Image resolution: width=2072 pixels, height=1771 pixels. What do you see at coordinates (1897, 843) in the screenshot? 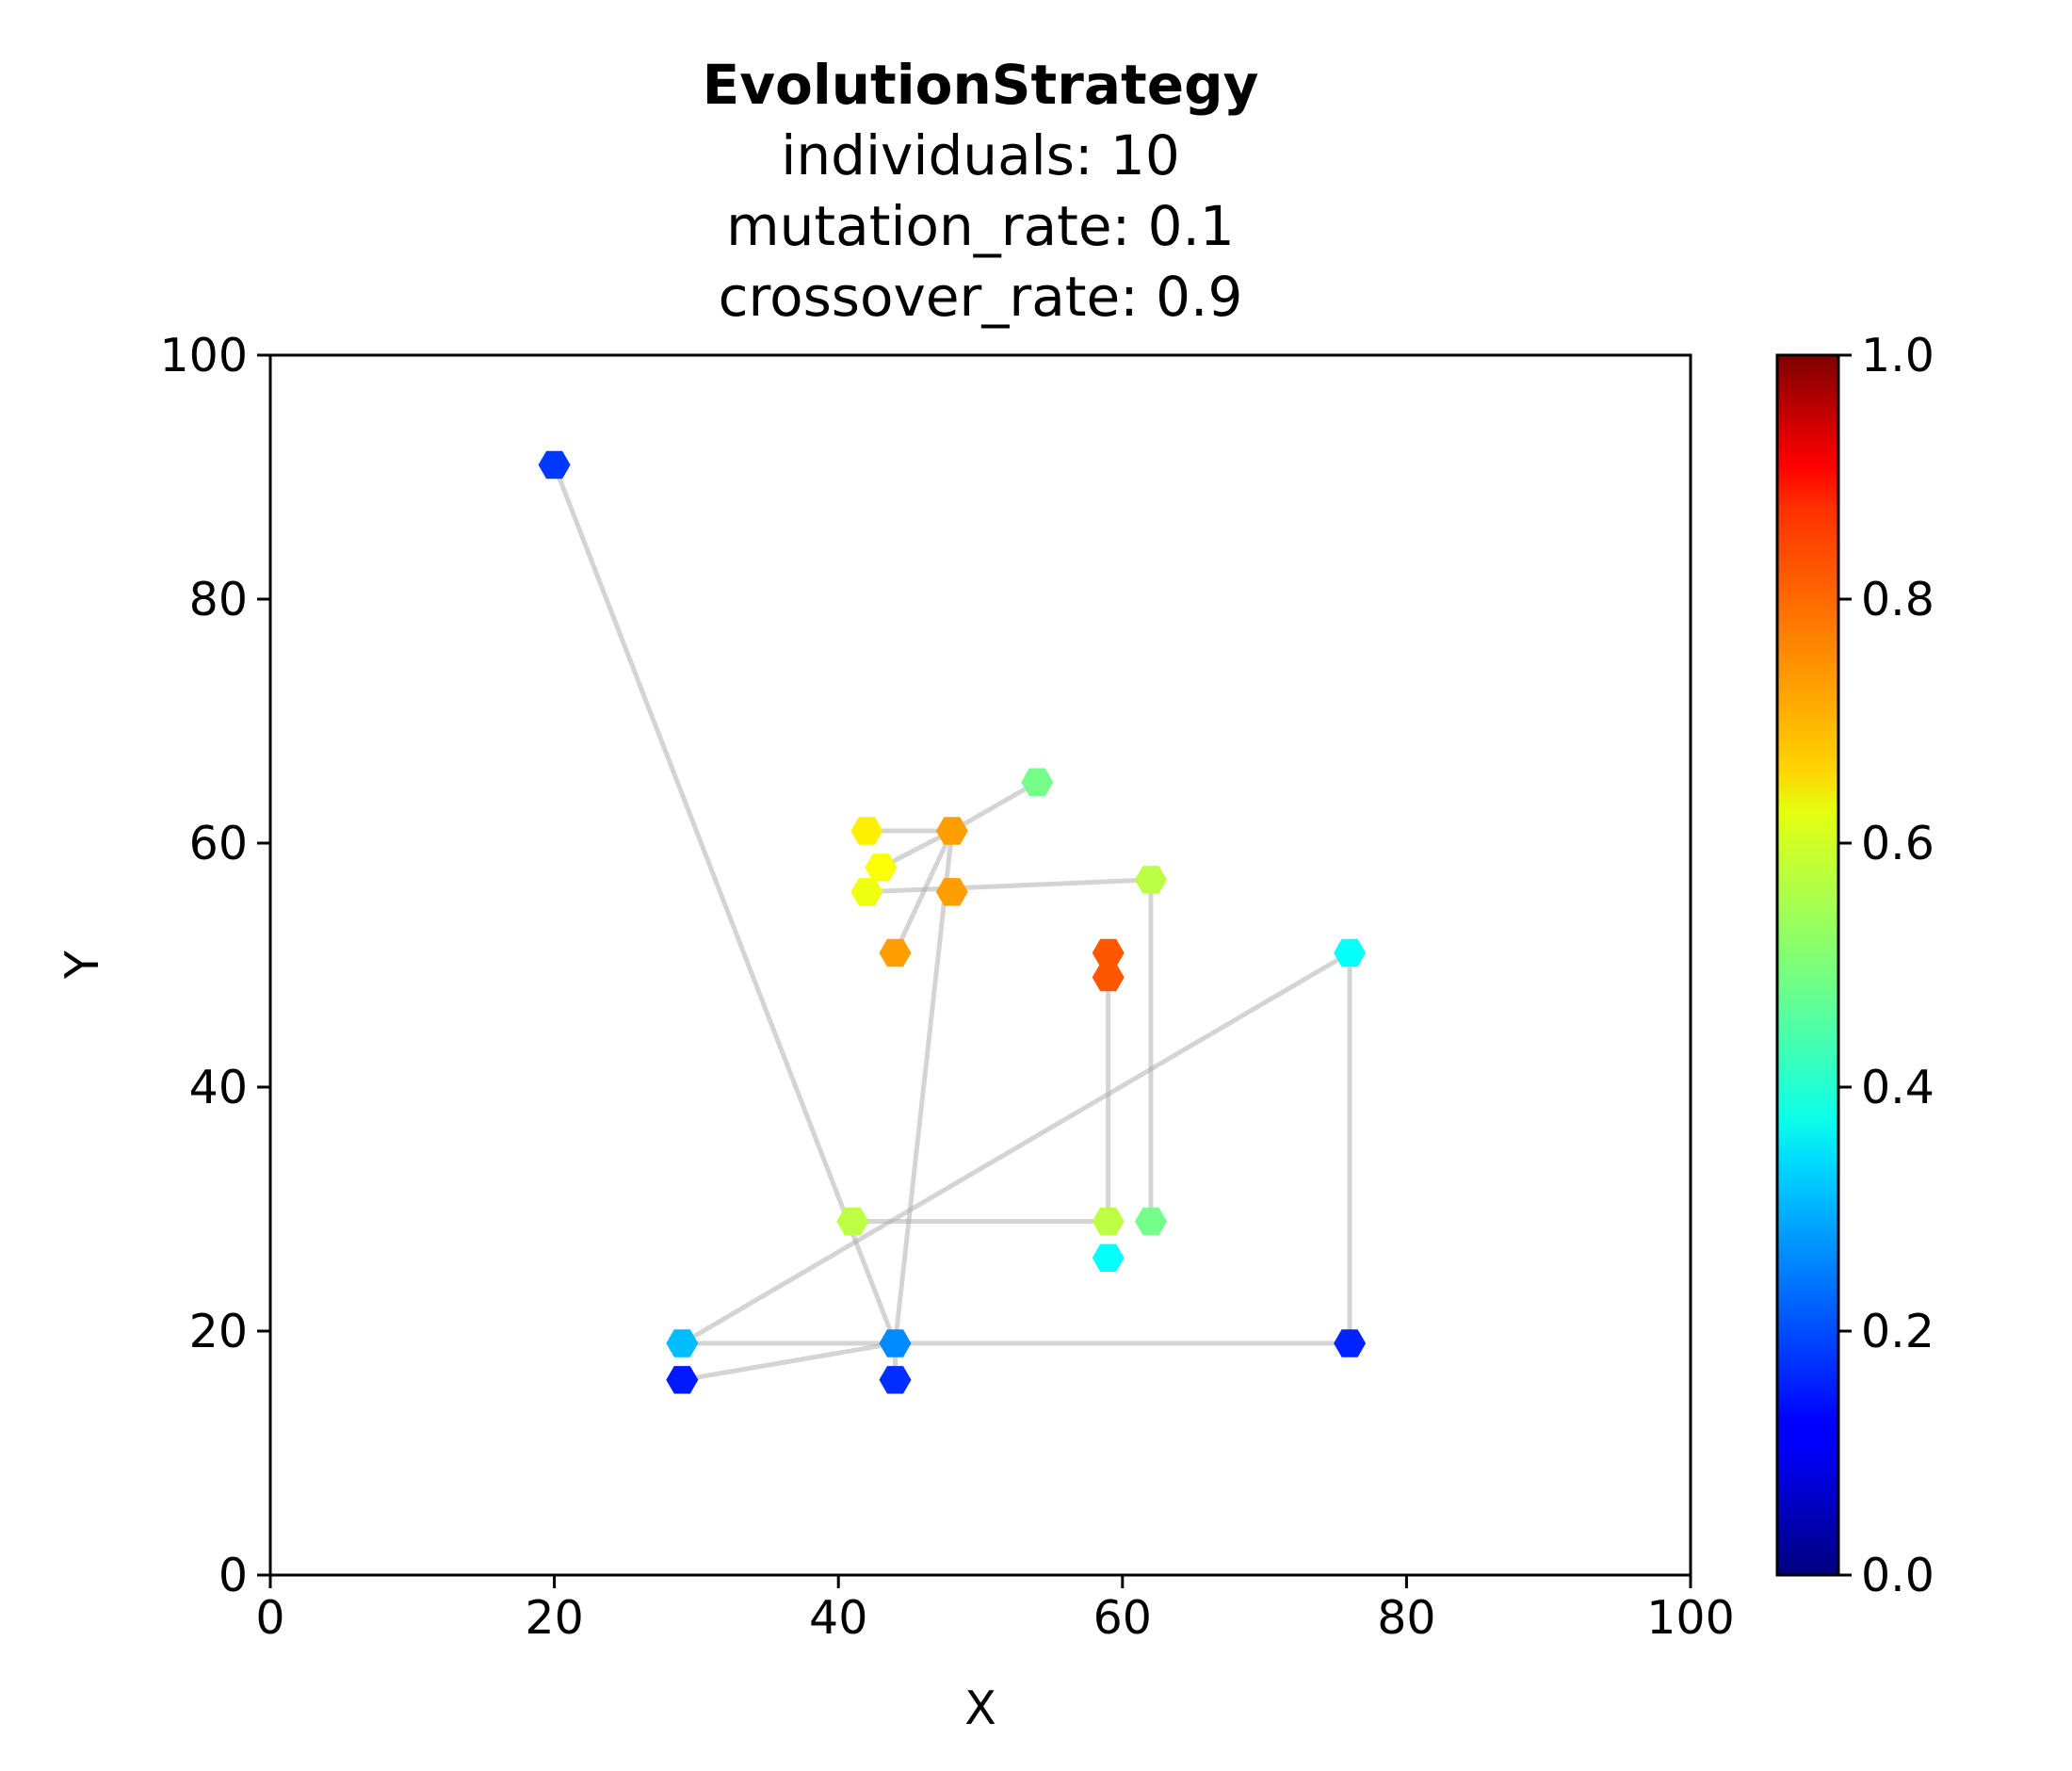
I see `colorbar-tick-label: 0.6` at bounding box center [1897, 843].